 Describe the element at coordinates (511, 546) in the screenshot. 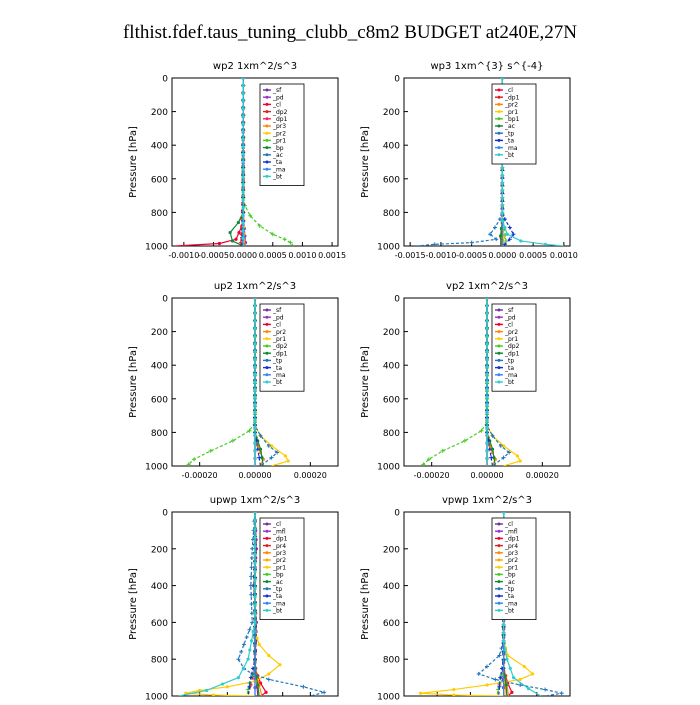

I see `legend-label: _pr4` at that location.